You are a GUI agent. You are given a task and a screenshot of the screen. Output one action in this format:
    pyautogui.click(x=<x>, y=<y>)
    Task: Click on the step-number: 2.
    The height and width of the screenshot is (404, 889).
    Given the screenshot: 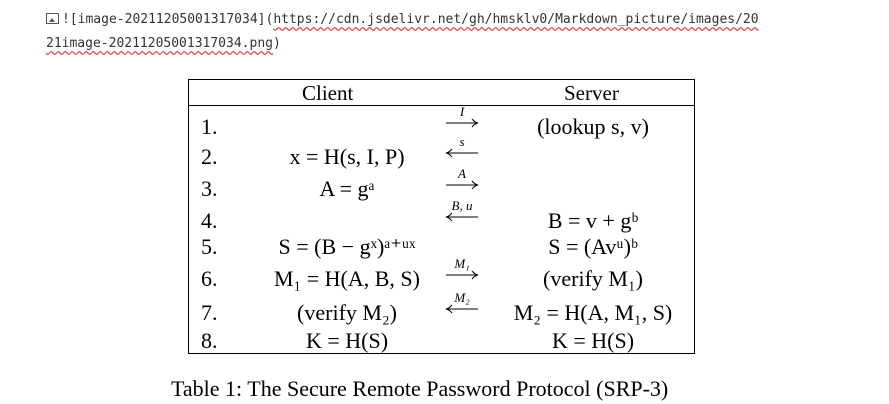 What is the action you would take?
    pyautogui.click(x=209, y=156)
    